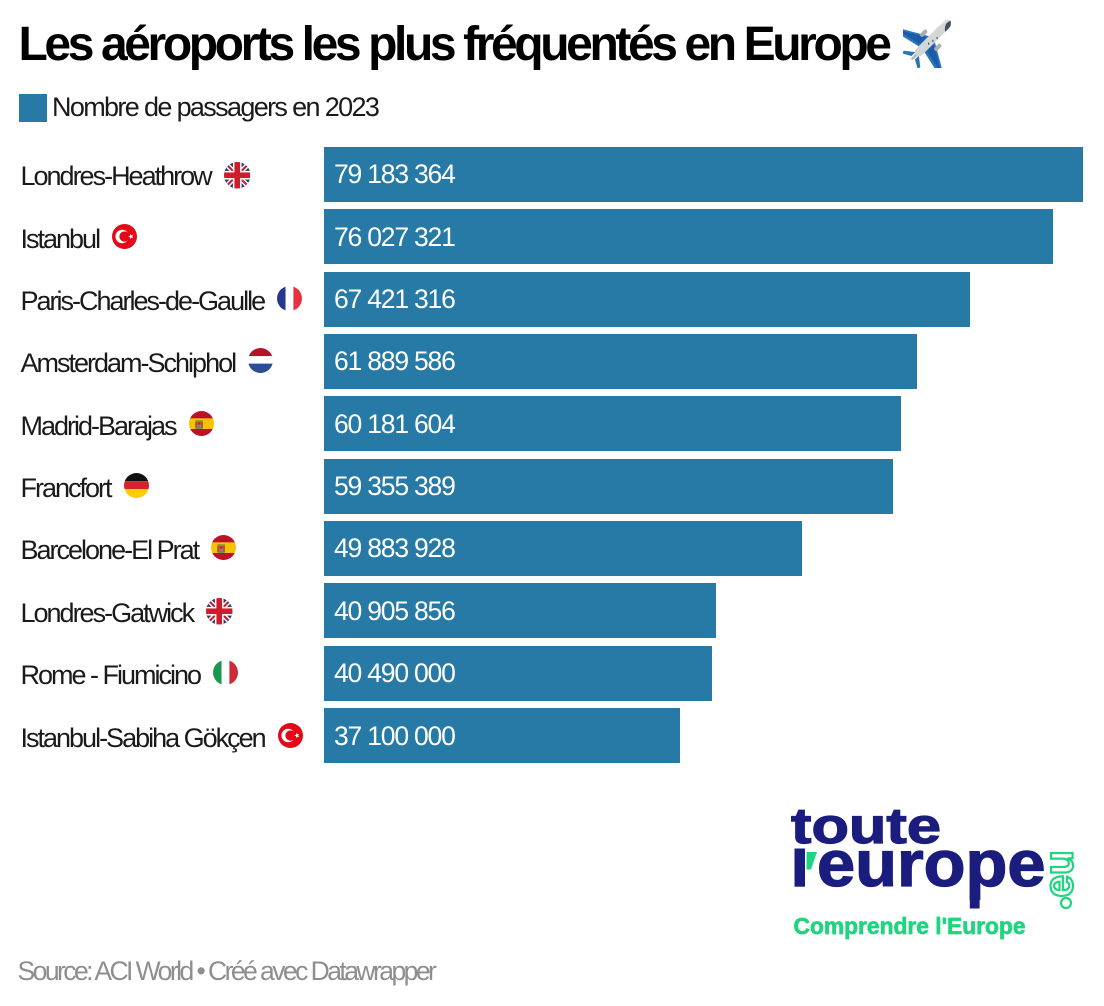 This screenshot has width=1104, height=1006. Describe the element at coordinates (910, 926) in the screenshot. I see `svg-text: Comprendre l'Europe` at that location.